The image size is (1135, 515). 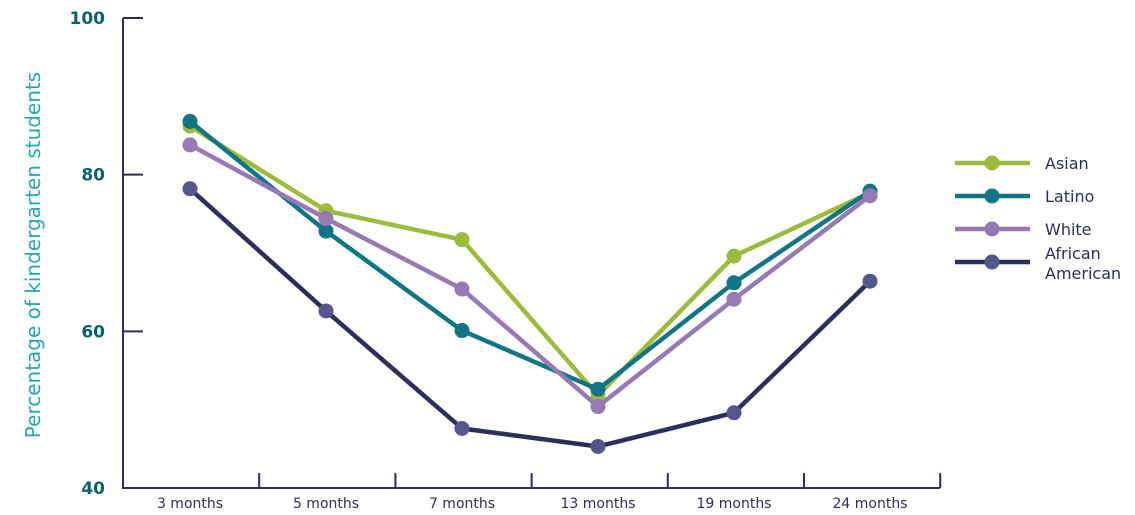 I want to click on x-tick-label: 19 months, so click(x=734, y=504).